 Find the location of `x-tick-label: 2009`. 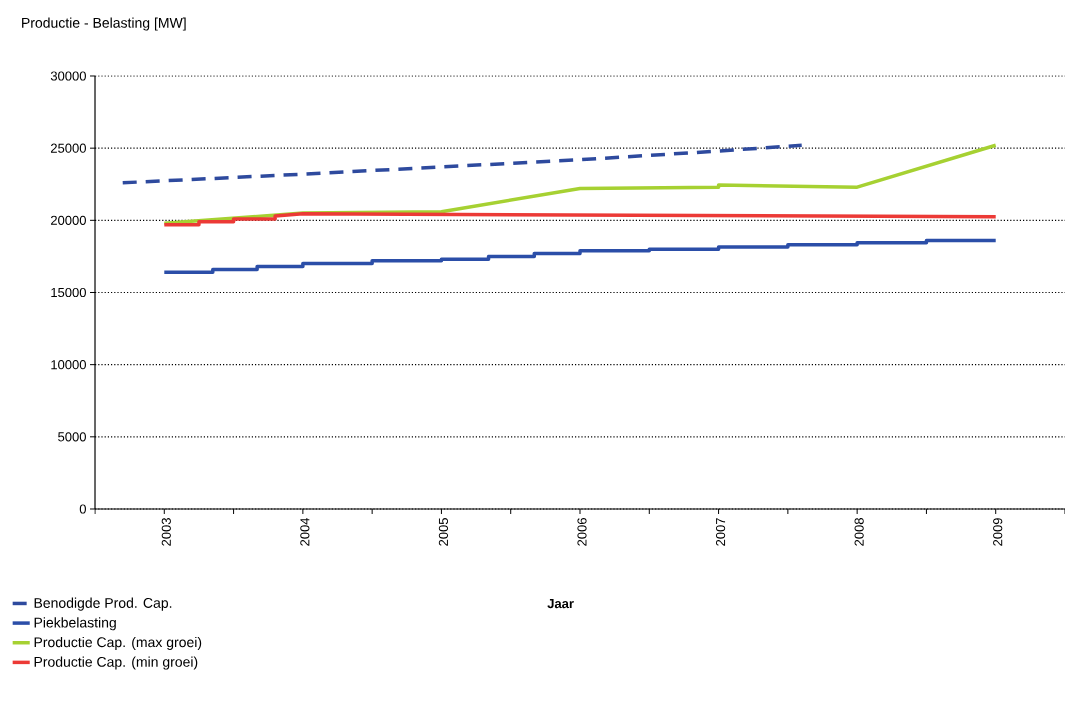

x-tick-label: 2009 is located at coordinates (998, 532).